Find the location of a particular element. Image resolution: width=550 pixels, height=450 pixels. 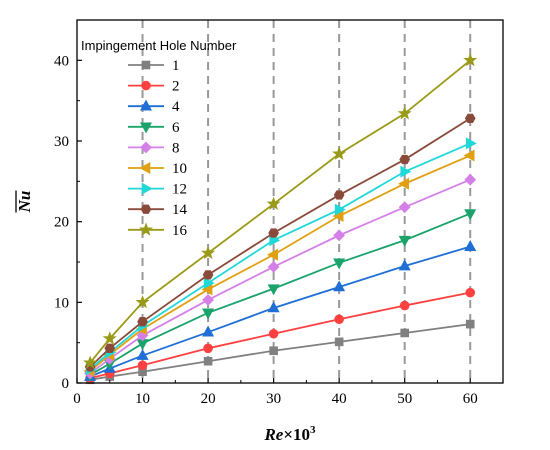

legend-label-6: 6 is located at coordinates (176, 128).